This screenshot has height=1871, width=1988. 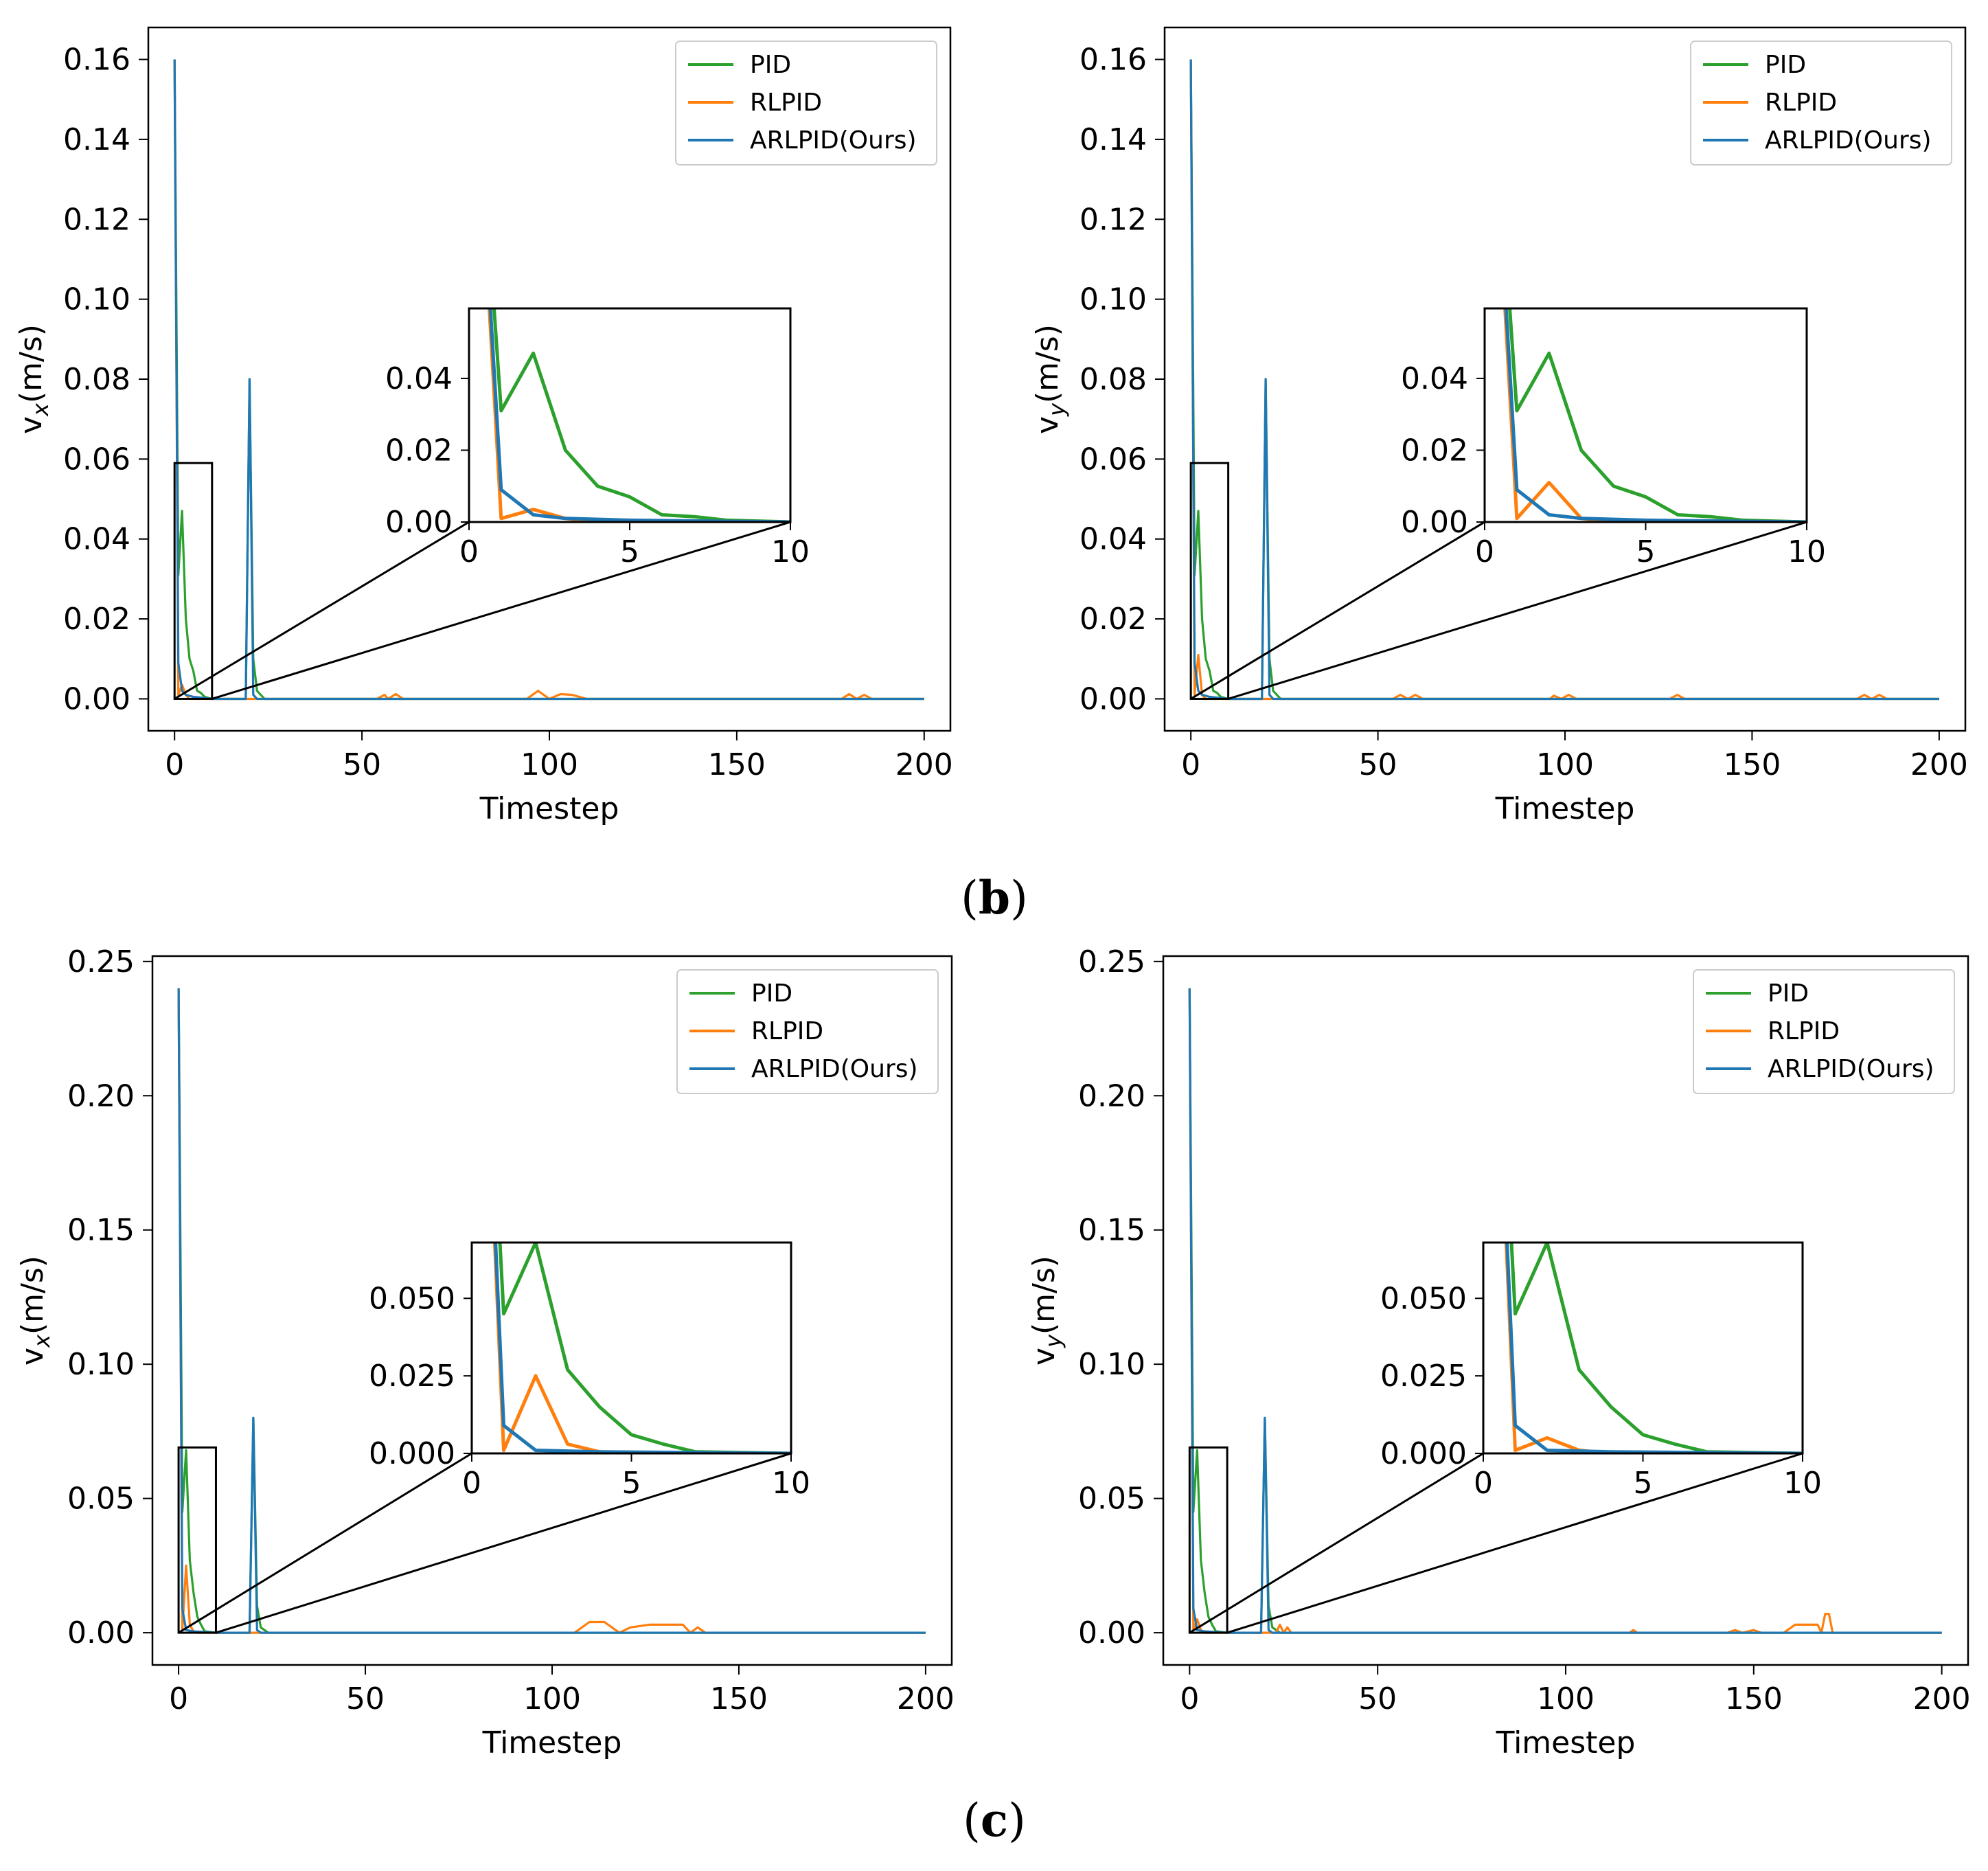 What do you see at coordinates (1424, 1376) in the screenshot?
I see `inset-y-tick-label: 0.025` at bounding box center [1424, 1376].